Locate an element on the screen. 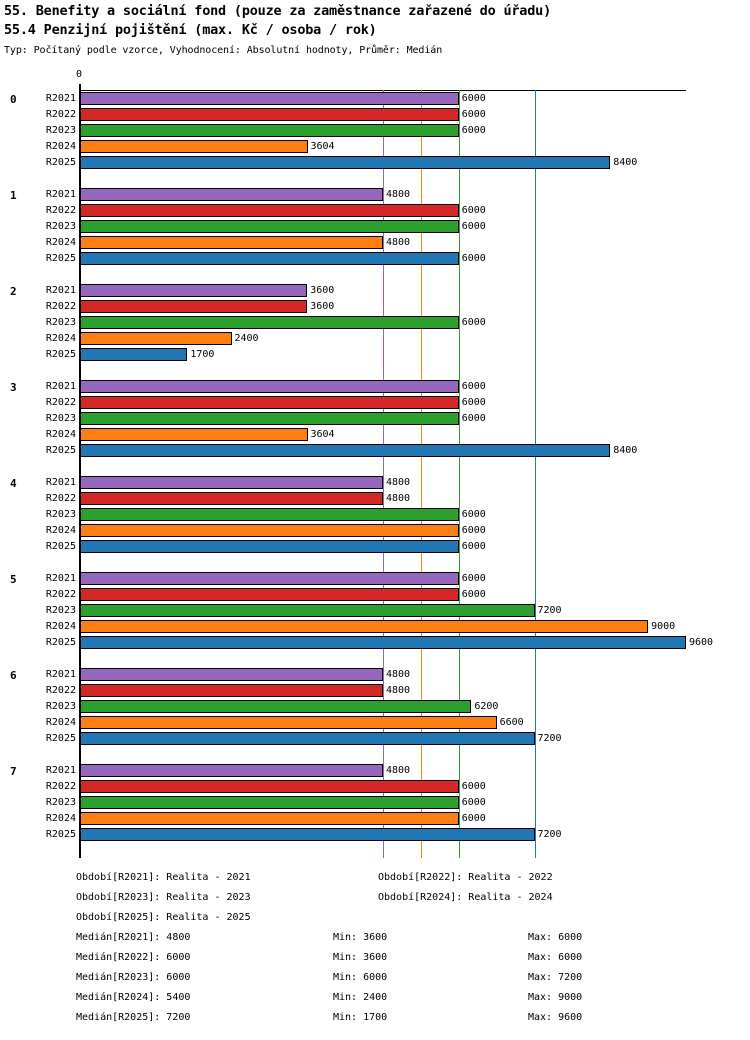  group-index-label: 3 is located at coordinates (13, 387).